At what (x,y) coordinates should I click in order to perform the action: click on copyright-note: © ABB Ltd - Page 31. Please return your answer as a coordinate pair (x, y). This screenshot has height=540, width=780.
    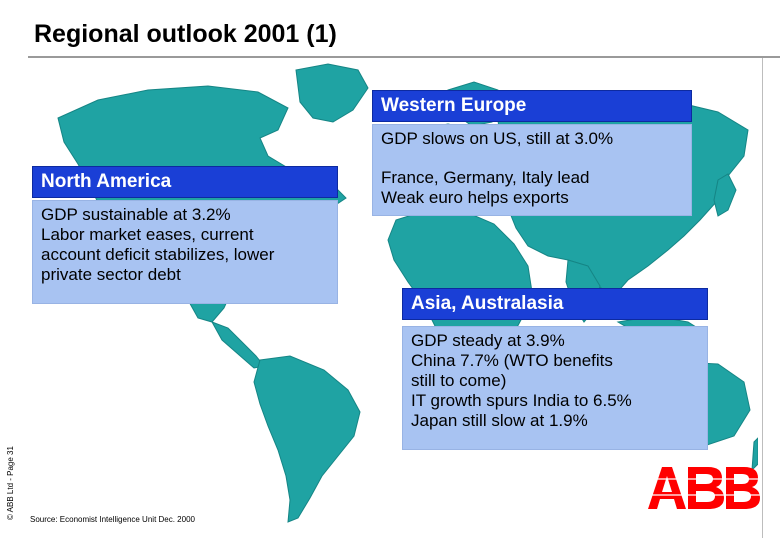
    Looking at the image, I should click on (10, 483).